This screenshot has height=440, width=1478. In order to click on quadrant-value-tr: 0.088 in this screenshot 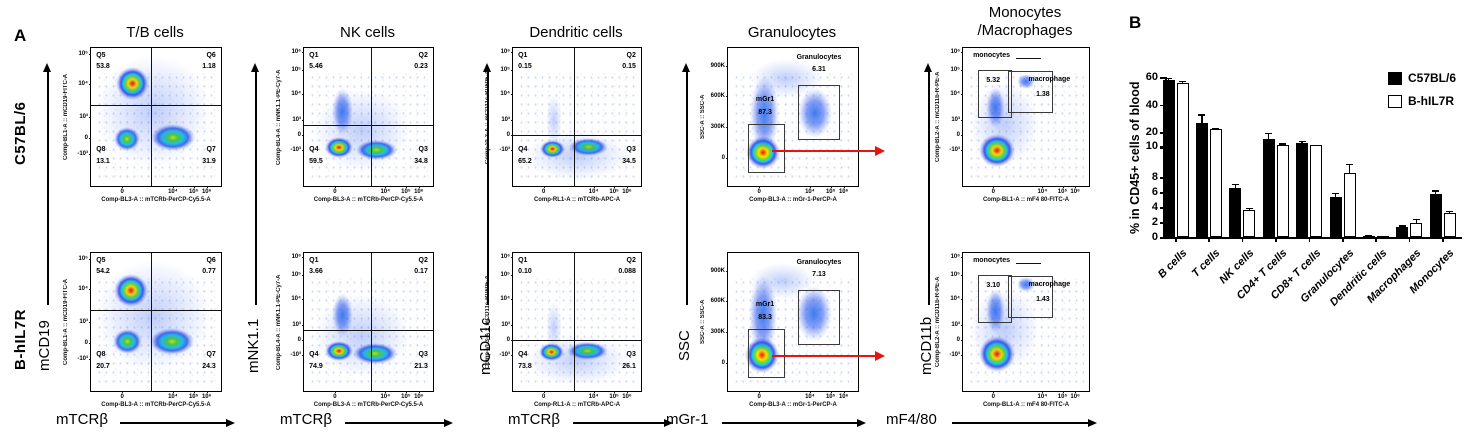, I will do `click(627, 272)`.